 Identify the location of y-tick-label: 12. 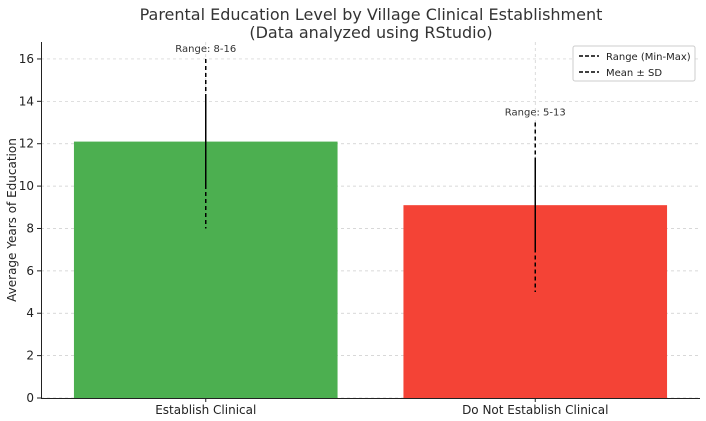
(26, 144).